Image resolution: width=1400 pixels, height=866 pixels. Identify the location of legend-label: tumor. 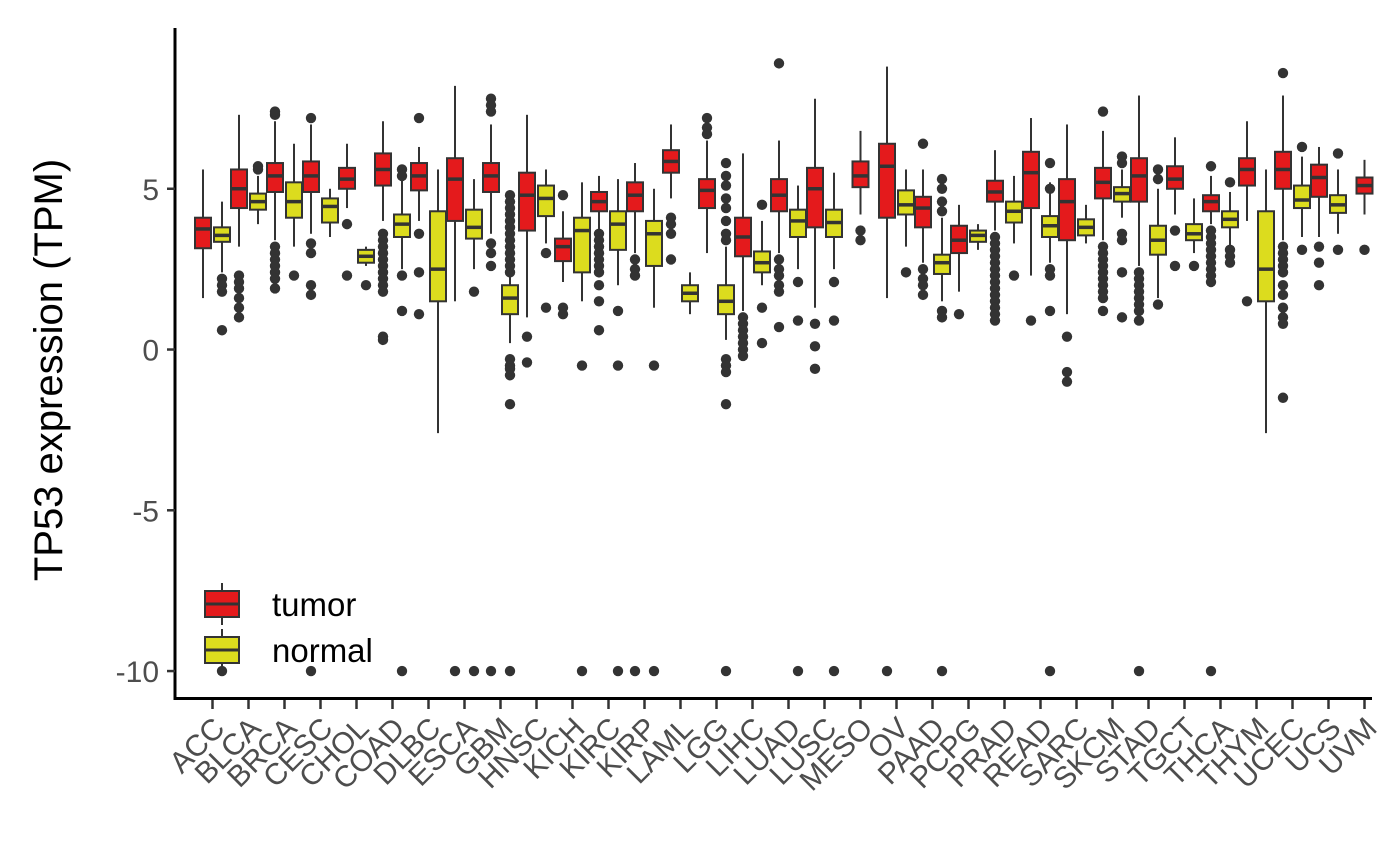
(314, 604).